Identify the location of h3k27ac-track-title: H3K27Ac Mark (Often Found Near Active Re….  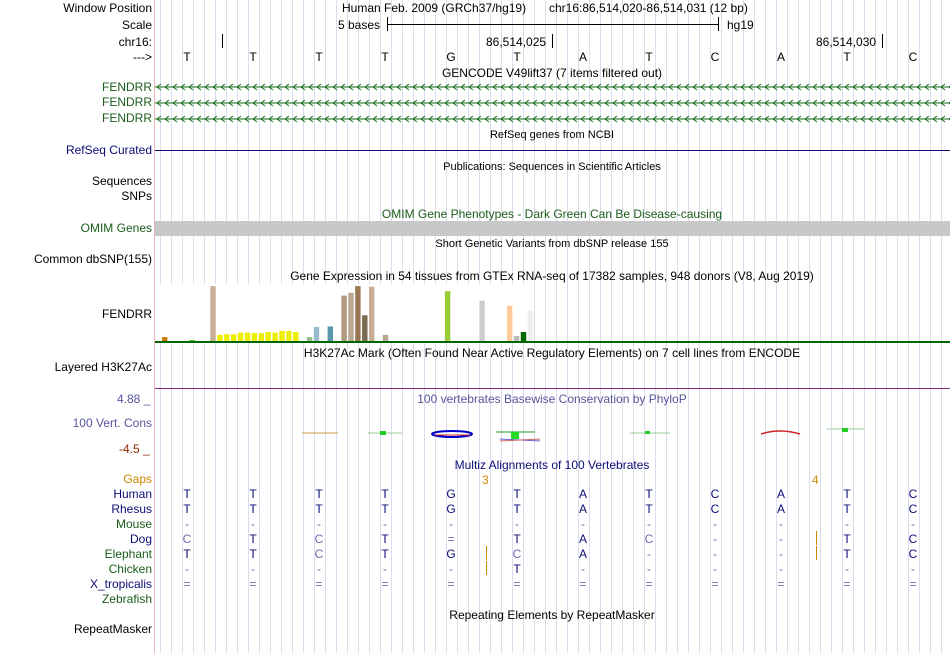
(552, 353).